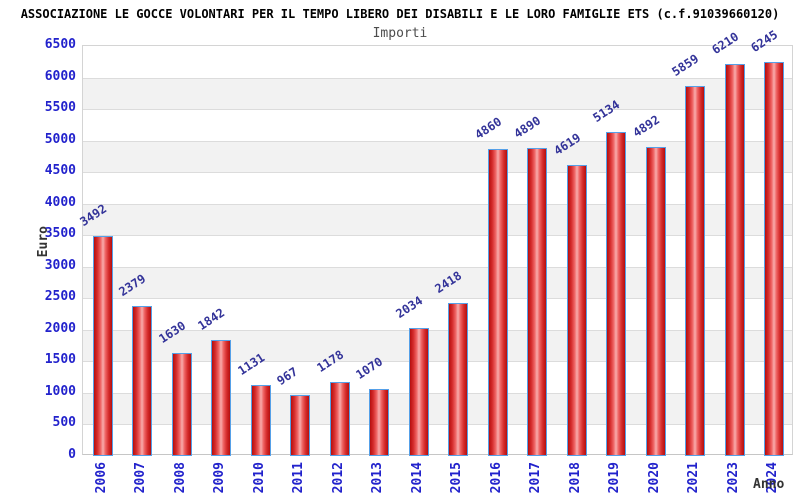  I want to click on y-tick-6000: 6000, so click(60, 76).